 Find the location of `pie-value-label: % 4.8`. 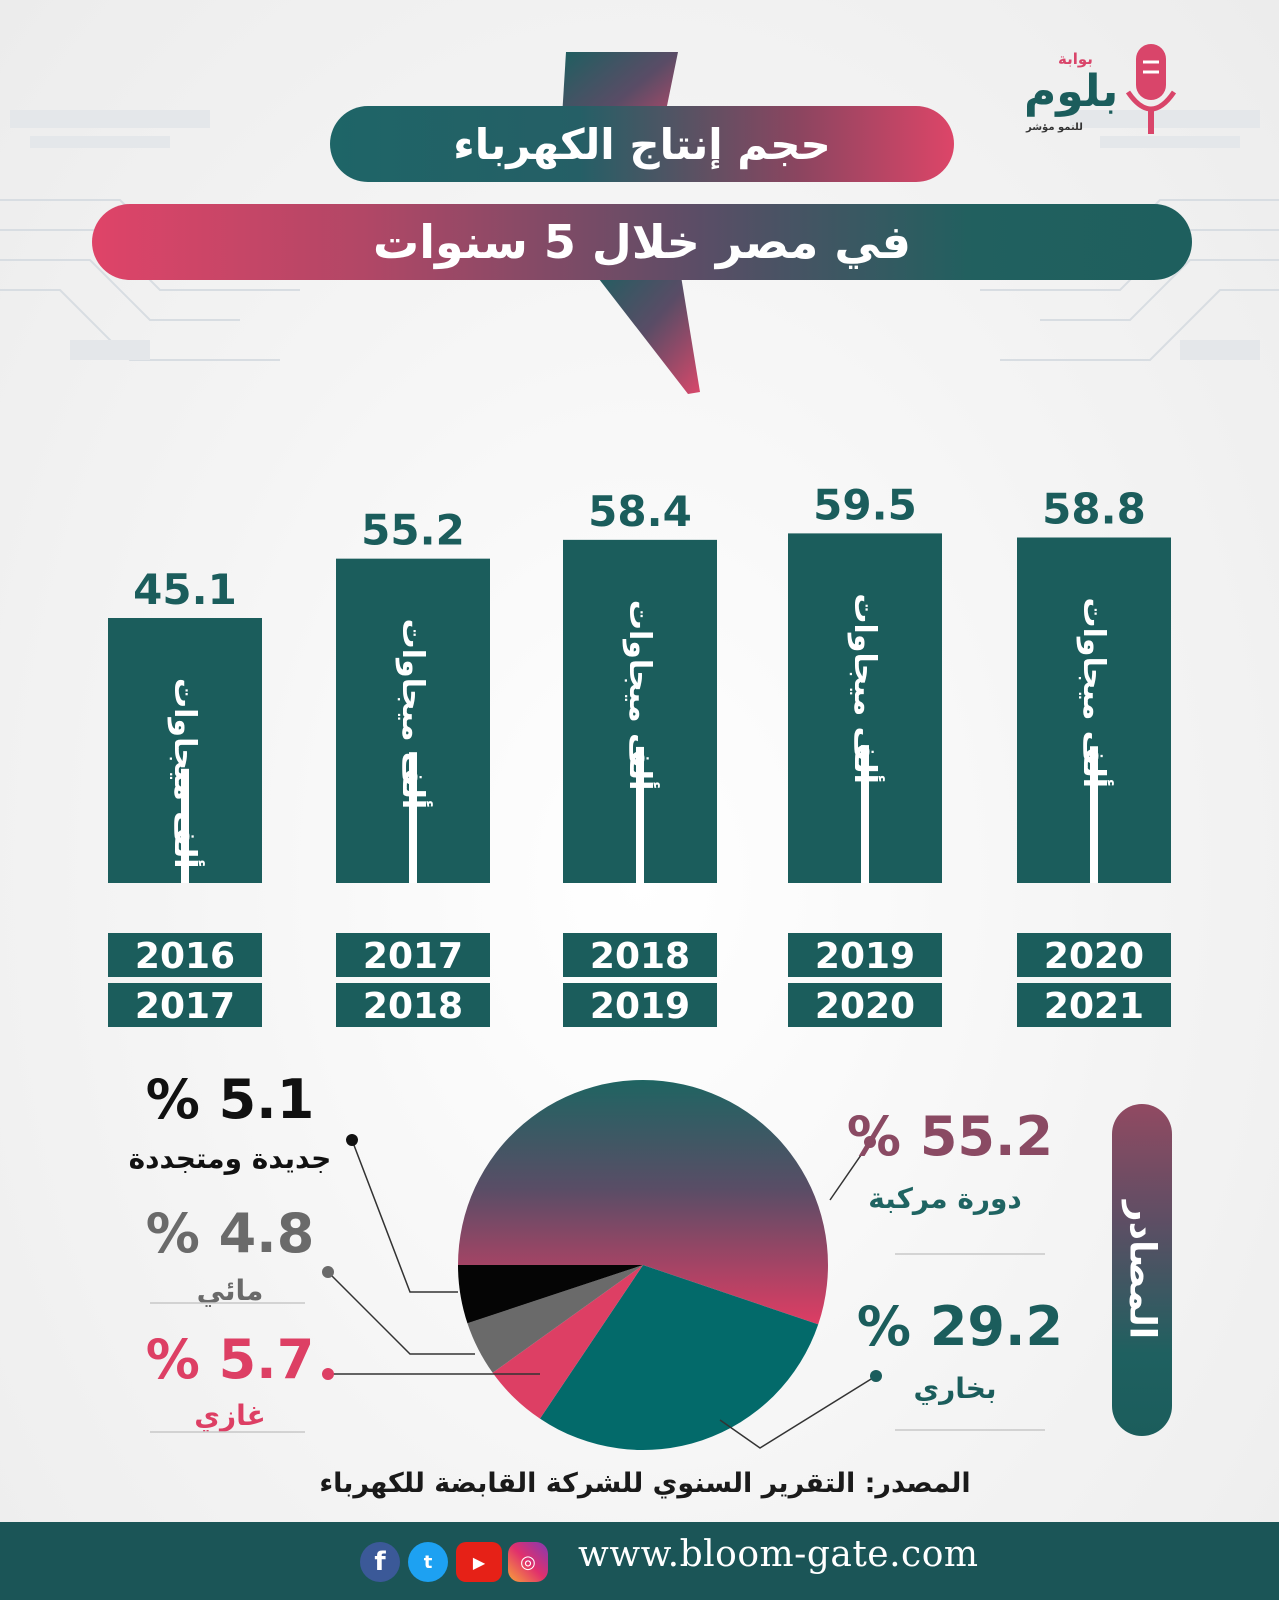

pie-value-label: % 4.8 is located at coordinates (230, 1233).